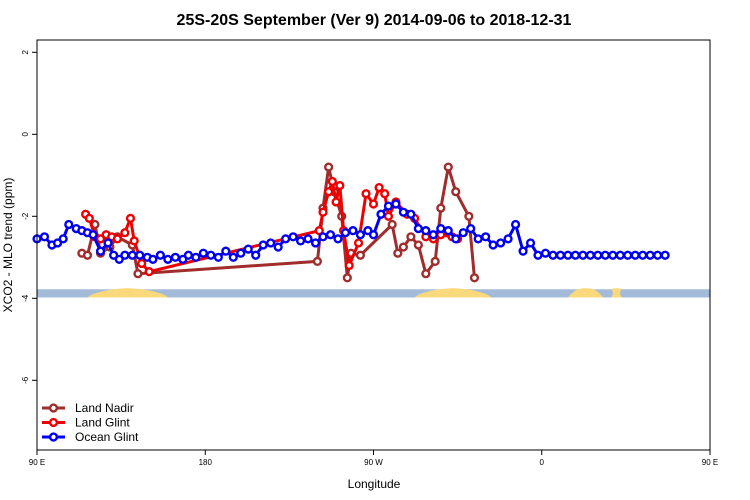 This screenshot has width=750, height=500. I want to click on y-axis-ticks: 2 0 -2 -4 -6, so click(29, 217).